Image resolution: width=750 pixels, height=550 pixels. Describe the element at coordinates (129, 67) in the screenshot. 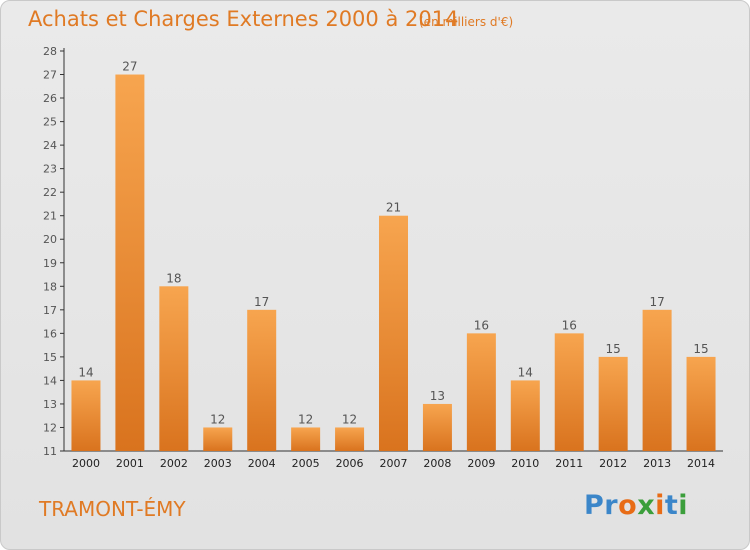

I see `bar-value-label: 27` at that location.